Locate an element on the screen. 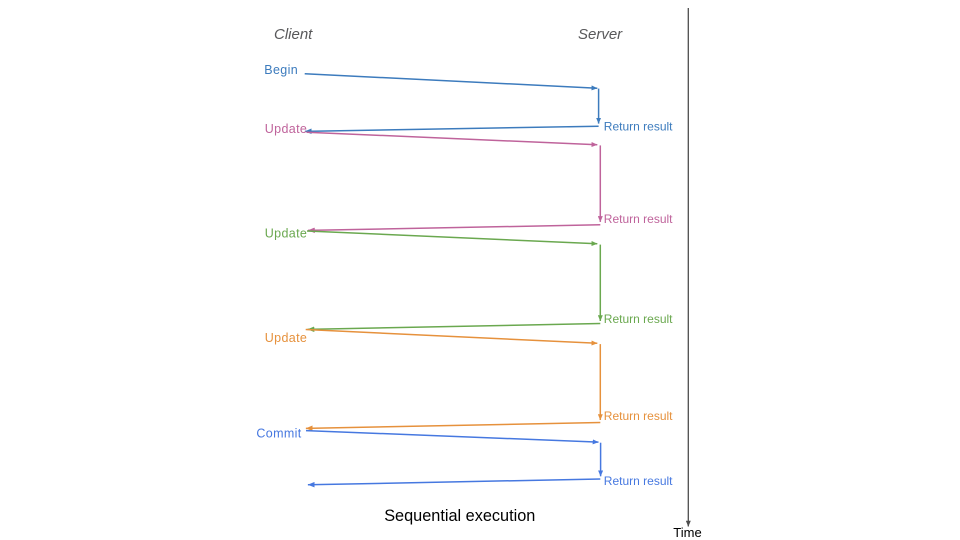 The width and height of the screenshot is (960, 540). svg-text: Sequential execution is located at coordinates (459, 516).